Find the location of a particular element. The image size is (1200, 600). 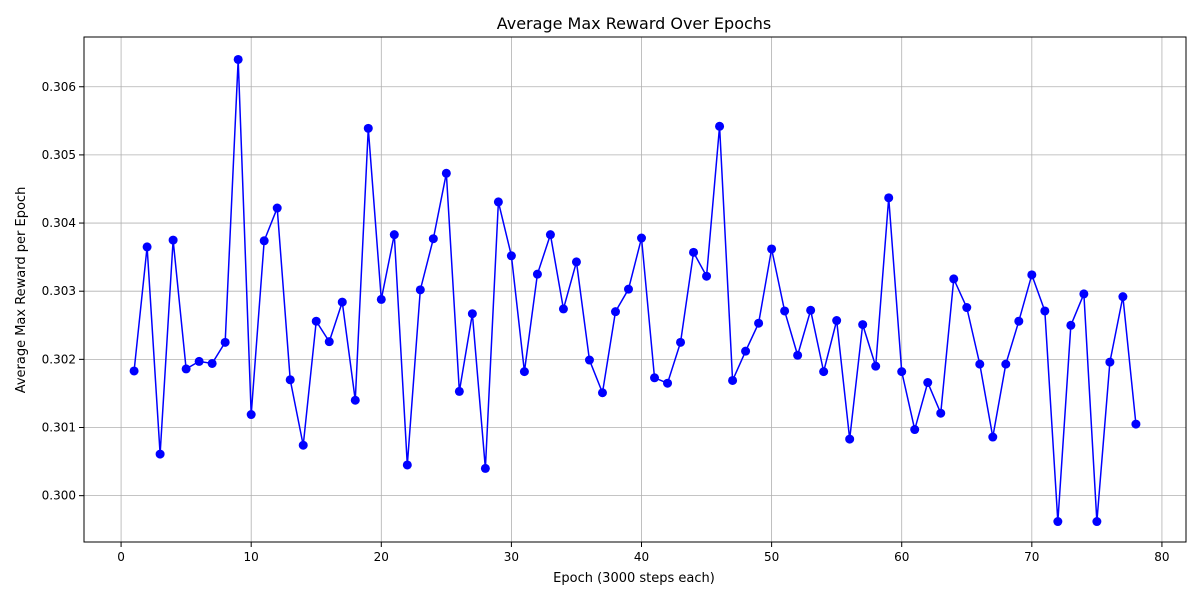

x-axis: 0 10 20 30 40 50 60 70 80 is located at coordinates (643, 553).